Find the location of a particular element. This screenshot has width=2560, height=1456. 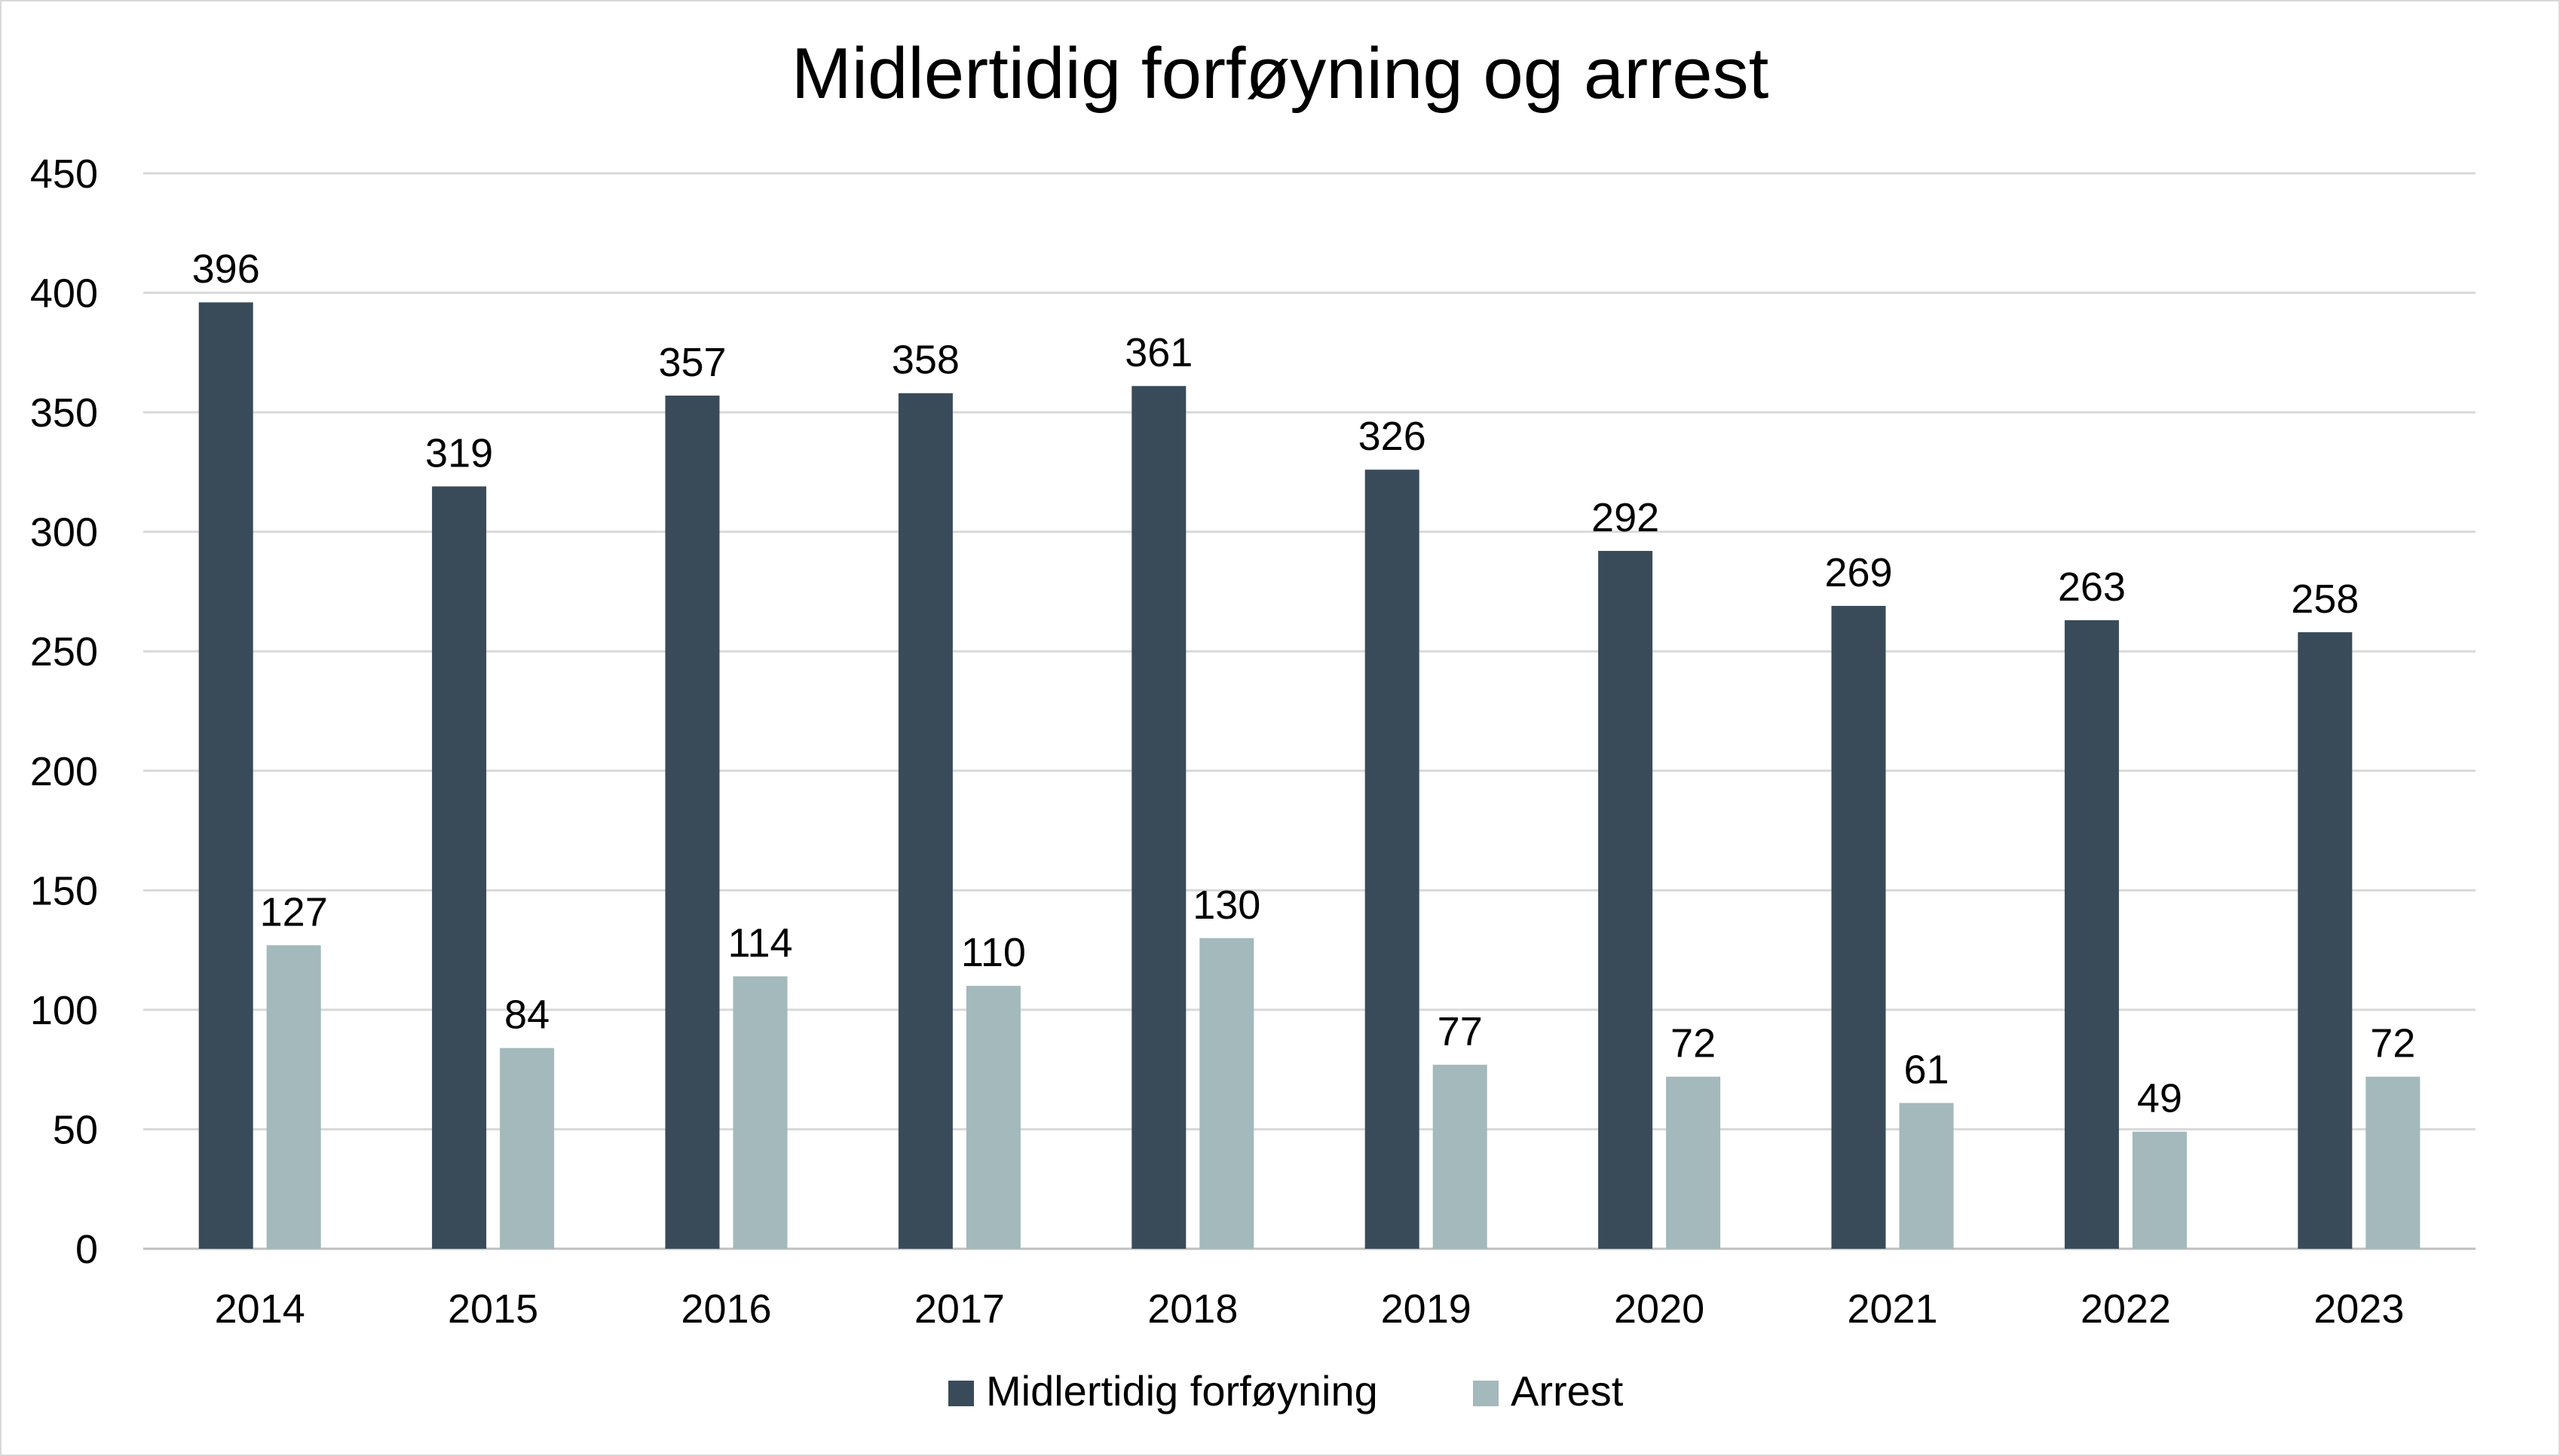

bar-arrest-2021 is located at coordinates (1927, 1176).